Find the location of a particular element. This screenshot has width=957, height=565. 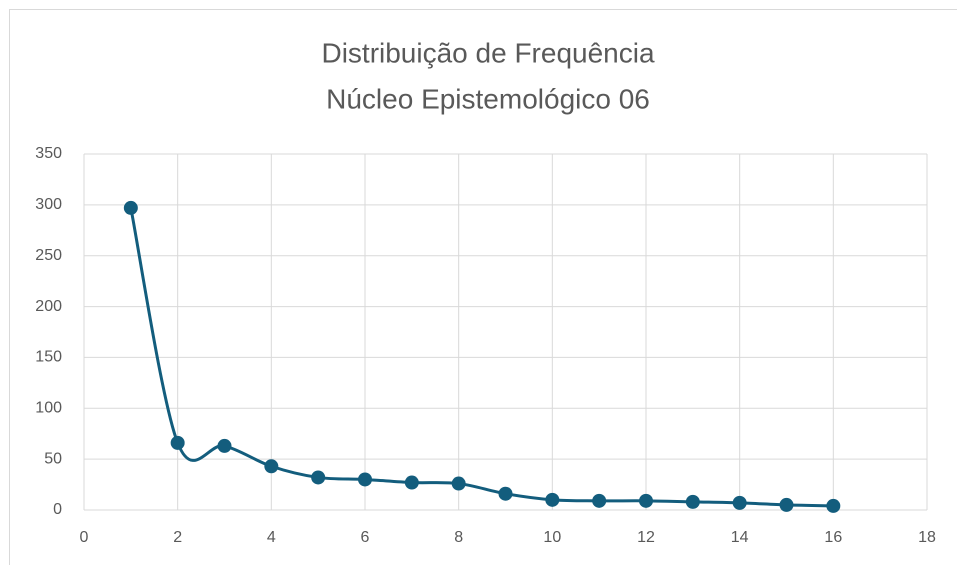

x-tick-label: 18 is located at coordinates (927, 537).